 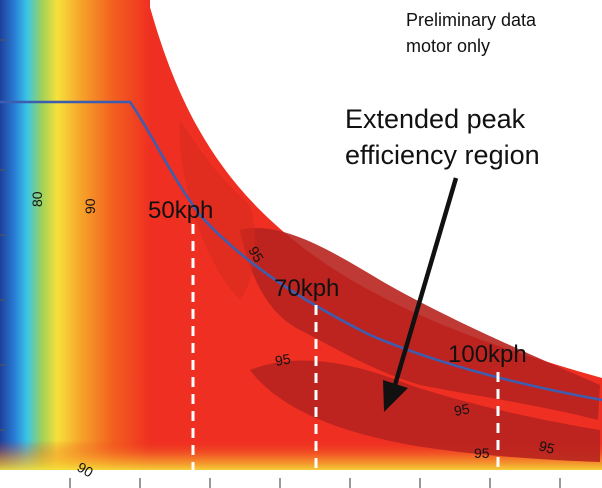 I want to click on note-line-1: Preliminary data, so click(x=471, y=20).